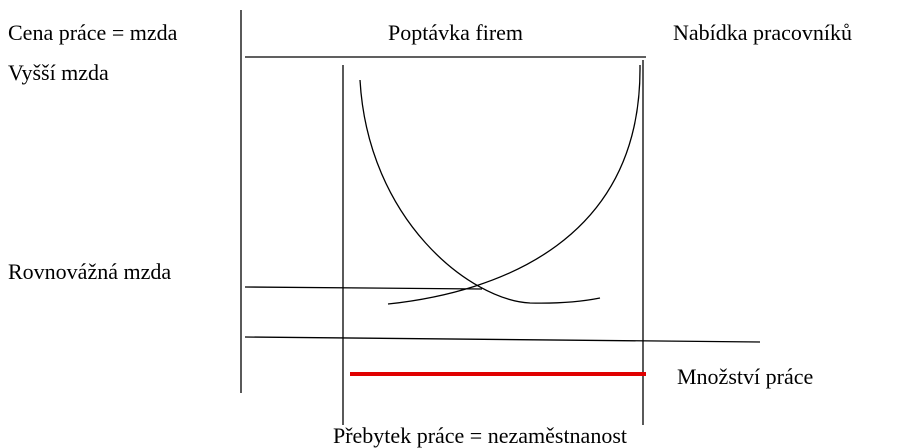  What do you see at coordinates (58, 72) in the screenshot?
I see `higher-wage-label: Vyšší mzda` at bounding box center [58, 72].